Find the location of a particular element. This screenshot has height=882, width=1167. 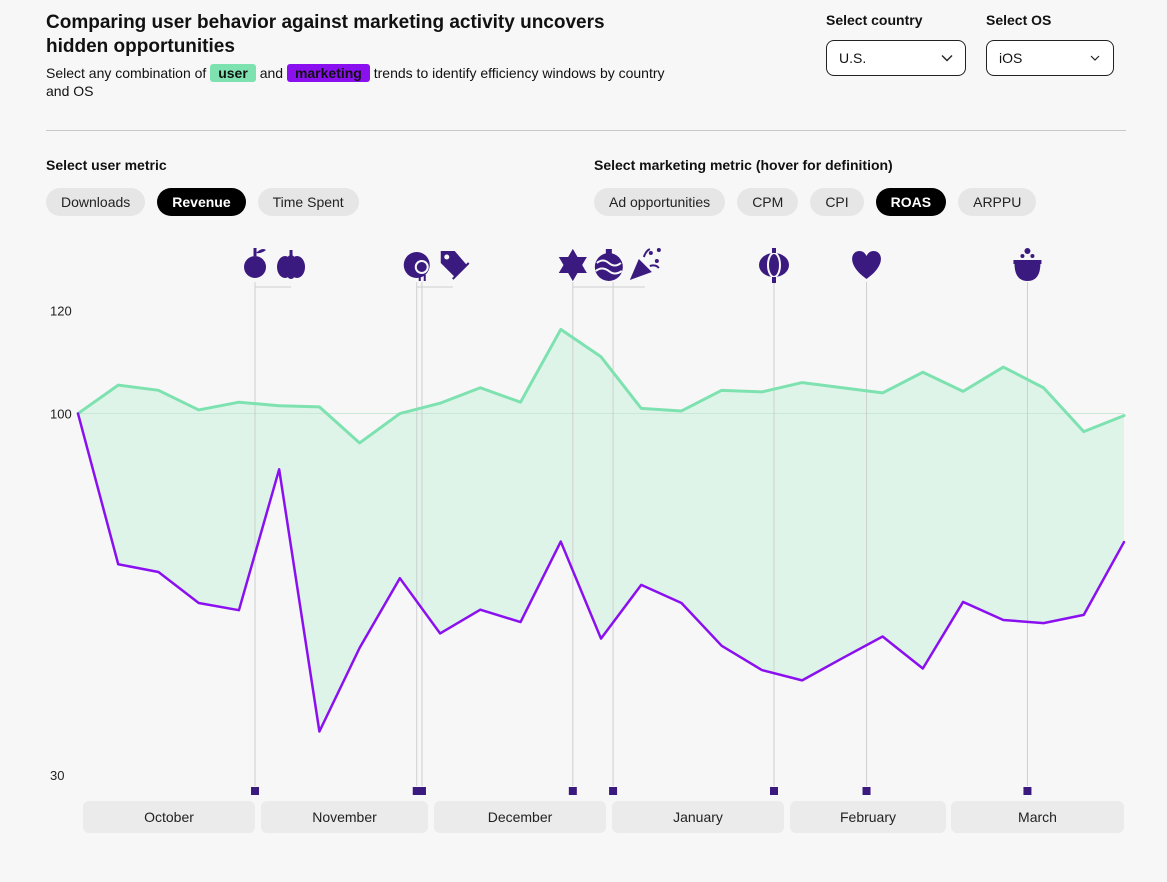

os-label: Select OS is located at coordinates (1019, 20).